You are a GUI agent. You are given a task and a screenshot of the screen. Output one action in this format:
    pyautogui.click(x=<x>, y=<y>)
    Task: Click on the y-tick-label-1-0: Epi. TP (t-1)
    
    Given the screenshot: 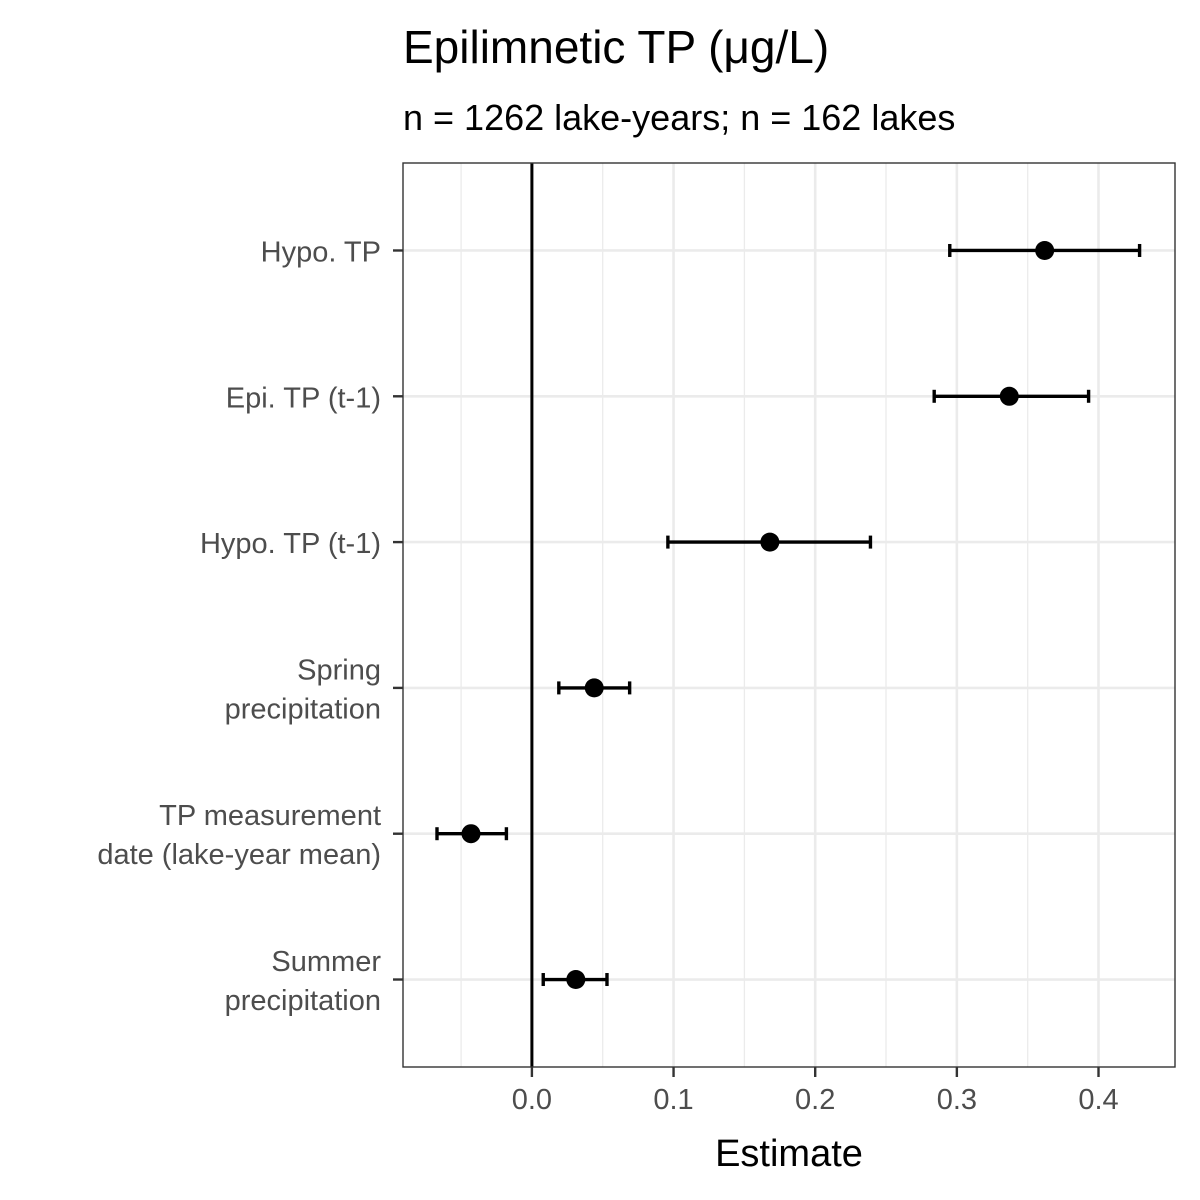 What is the action you would take?
    pyautogui.click(x=303, y=398)
    